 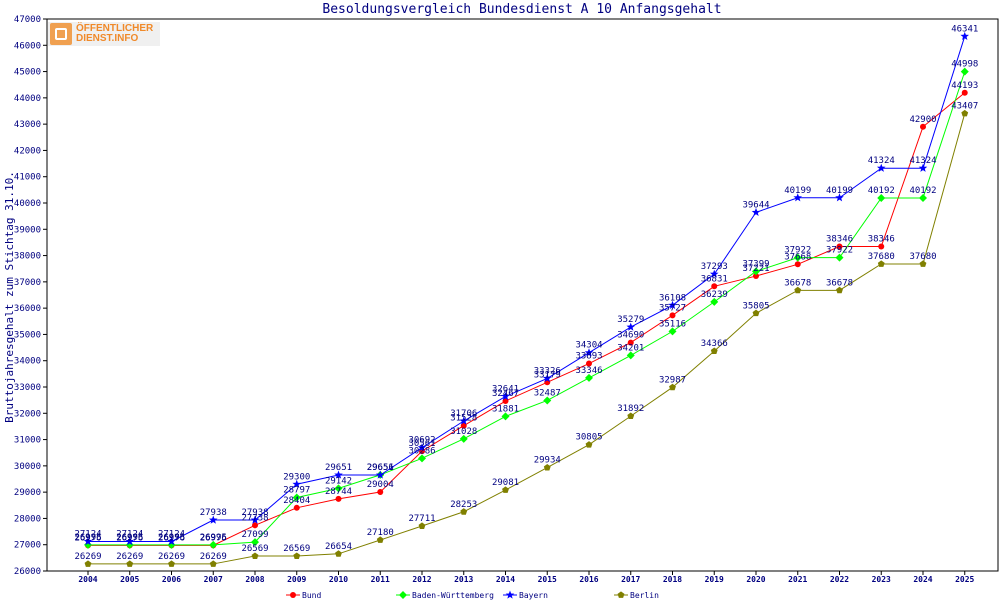 What do you see at coordinates (27, 519) in the screenshot?
I see `y-tick-label: 28000` at bounding box center [27, 519].